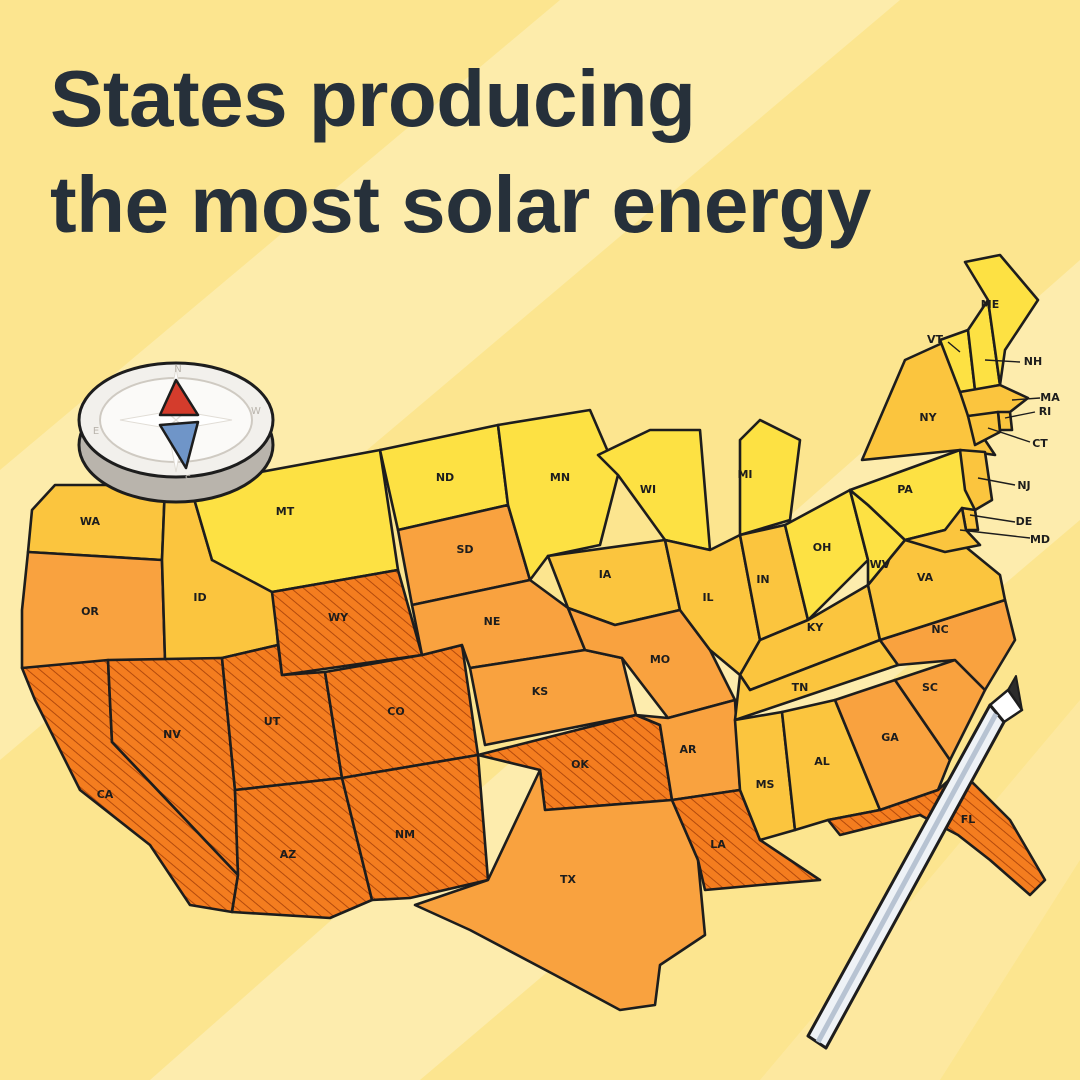  Describe the element at coordinates (968, 819) in the screenshot. I see `label-FL: FL` at that location.